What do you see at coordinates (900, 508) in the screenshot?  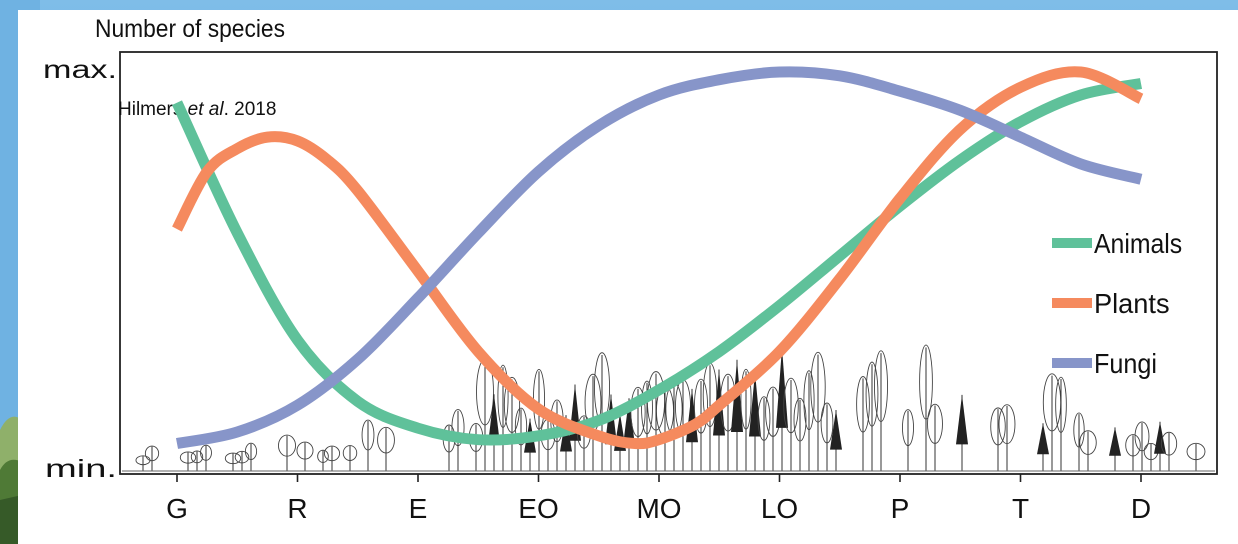 I see `x-tick-label: P` at bounding box center [900, 508].